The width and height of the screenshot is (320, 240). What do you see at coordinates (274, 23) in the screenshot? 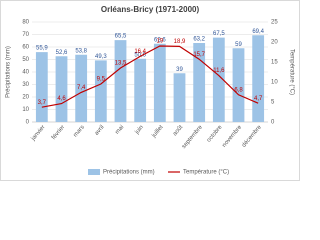
I see `y2-tick-label: 25` at bounding box center [274, 23].